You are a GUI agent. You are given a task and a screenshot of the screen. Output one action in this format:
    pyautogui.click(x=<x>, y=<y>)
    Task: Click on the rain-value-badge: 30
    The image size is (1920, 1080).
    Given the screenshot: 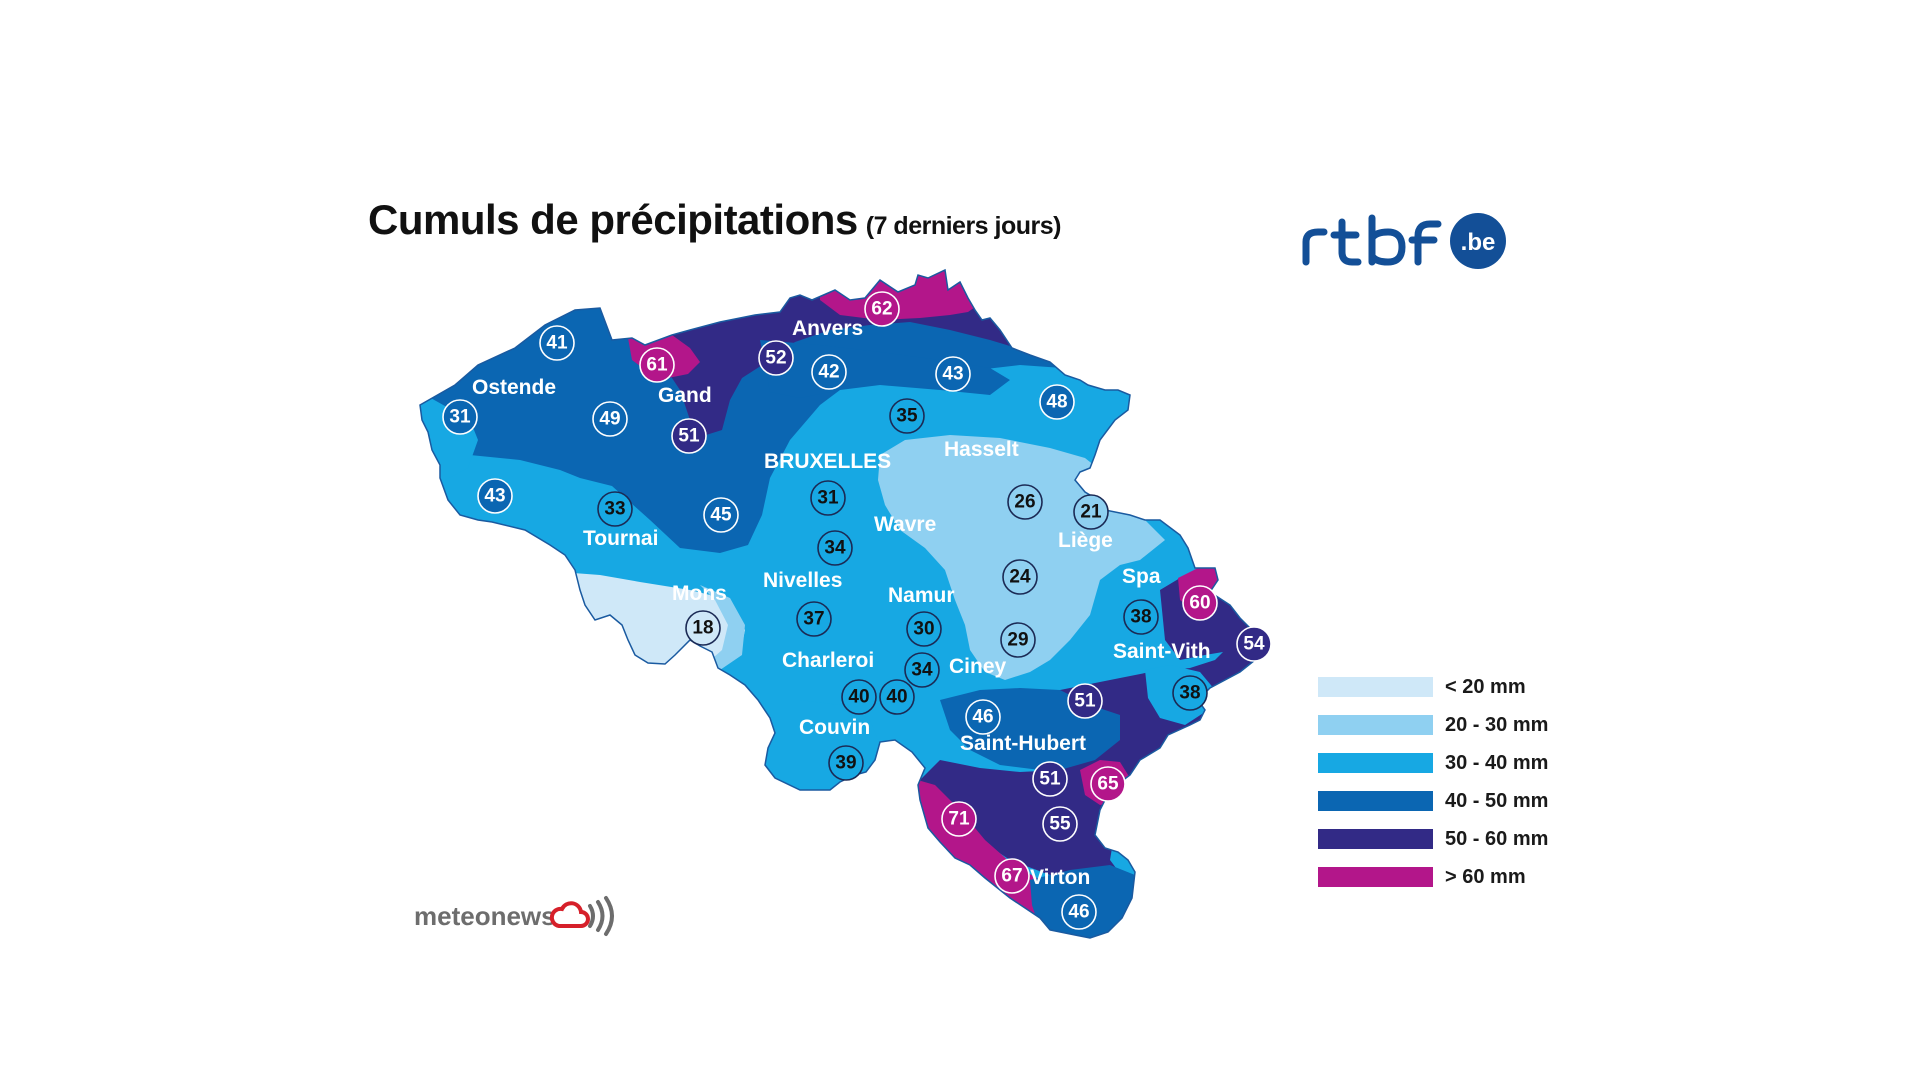 What is the action you would take?
    pyautogui.click(x=924, y=629)
    